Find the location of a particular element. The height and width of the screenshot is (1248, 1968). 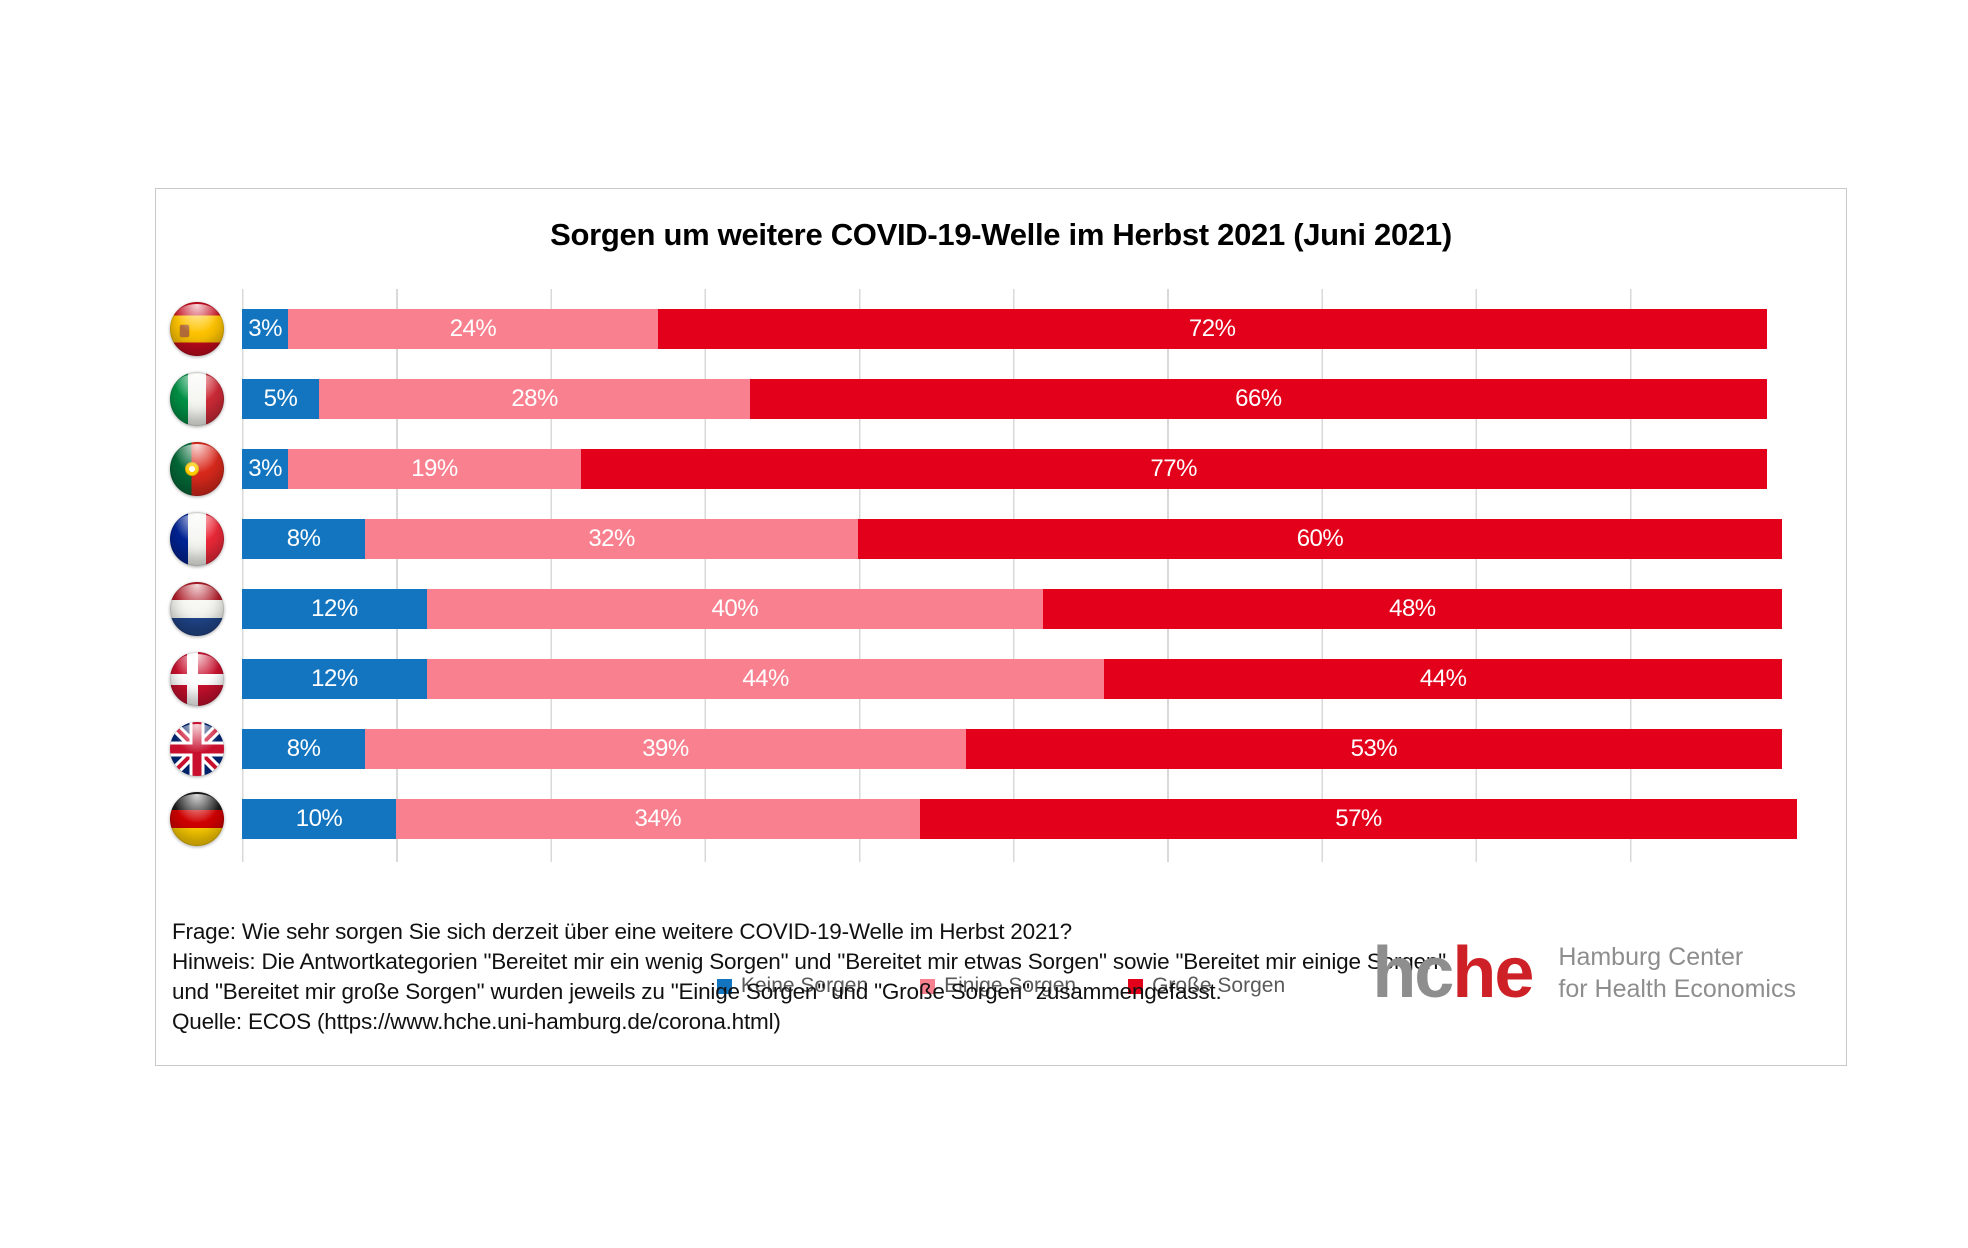

stacked-bar: 5% 28% 66% is located at coordinates (1012, 399).